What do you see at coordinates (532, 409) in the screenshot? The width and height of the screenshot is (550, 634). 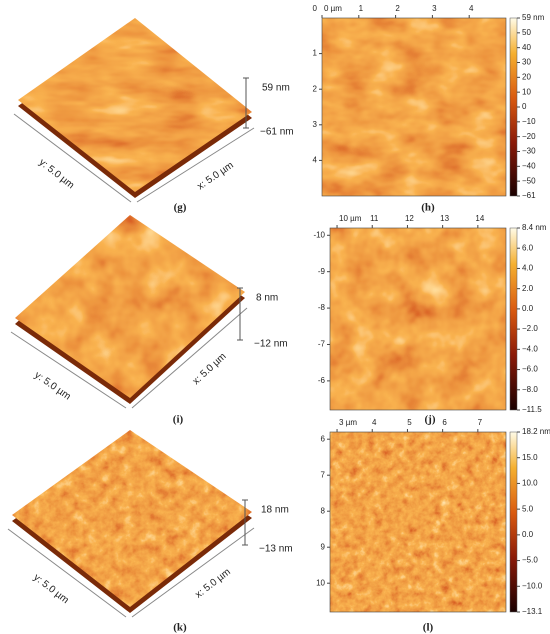 I see `colorbar-label: −11.5` at bounding box center [532, 409].